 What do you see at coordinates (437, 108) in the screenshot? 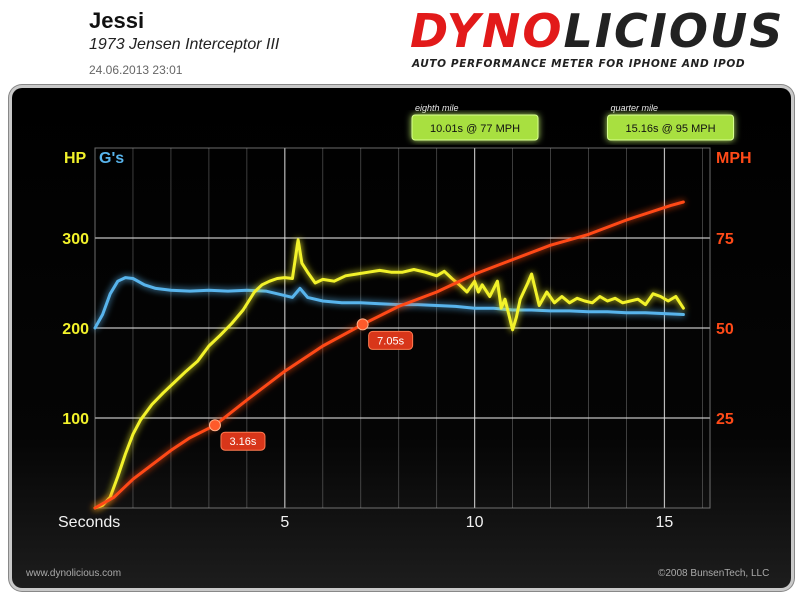
I see `marker-title: eighth mile` at bounding box center [437, 108].